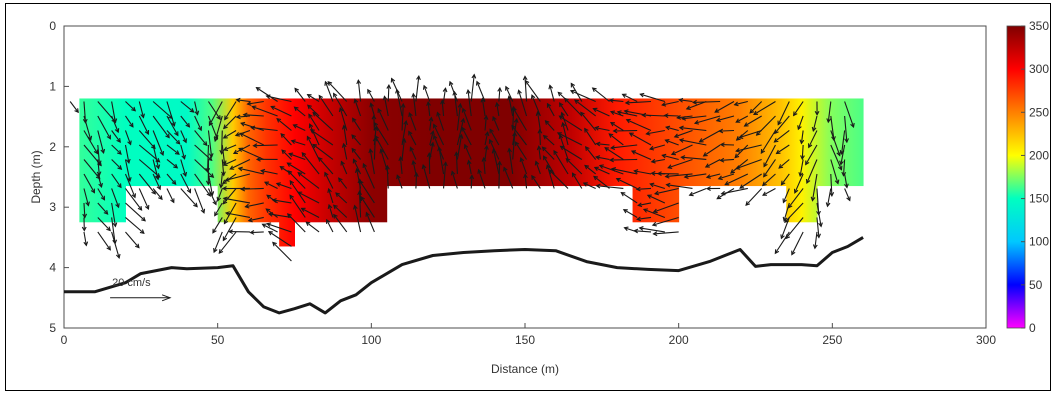 The height and width of the screenshot is (395, 1054). Describe the element at coordinates (1039, 69) in the screenshot. I see `colorbar-tick-label: 300` at that location.